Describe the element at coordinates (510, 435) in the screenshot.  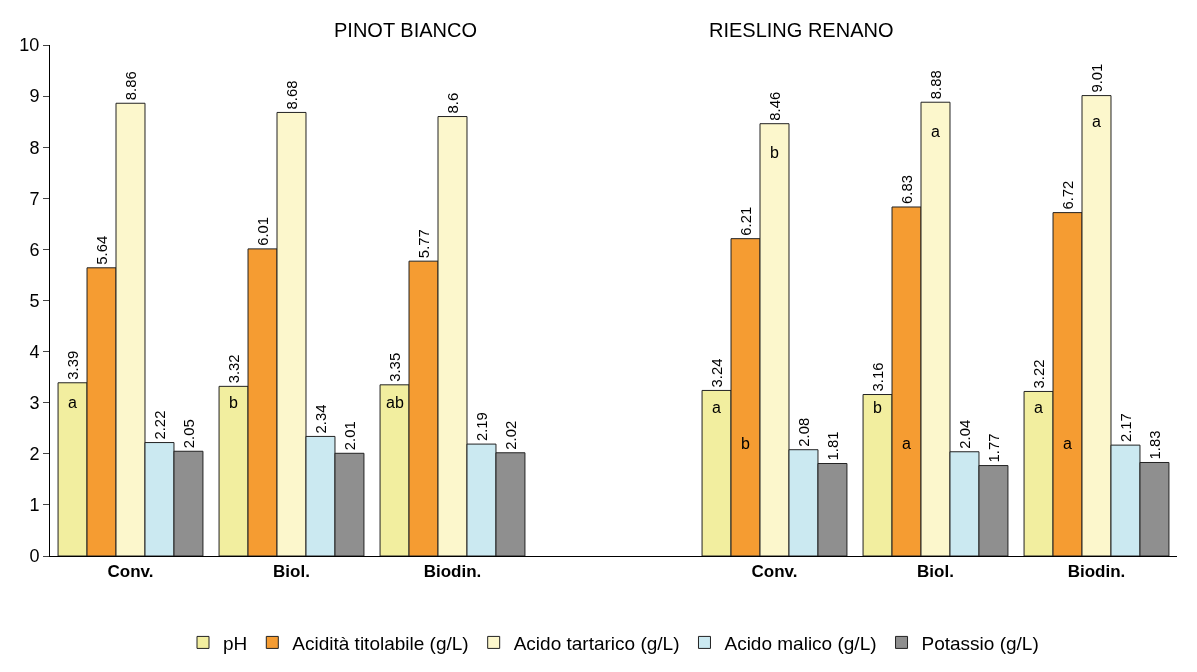
I see `data-label: 2.02` at that location.